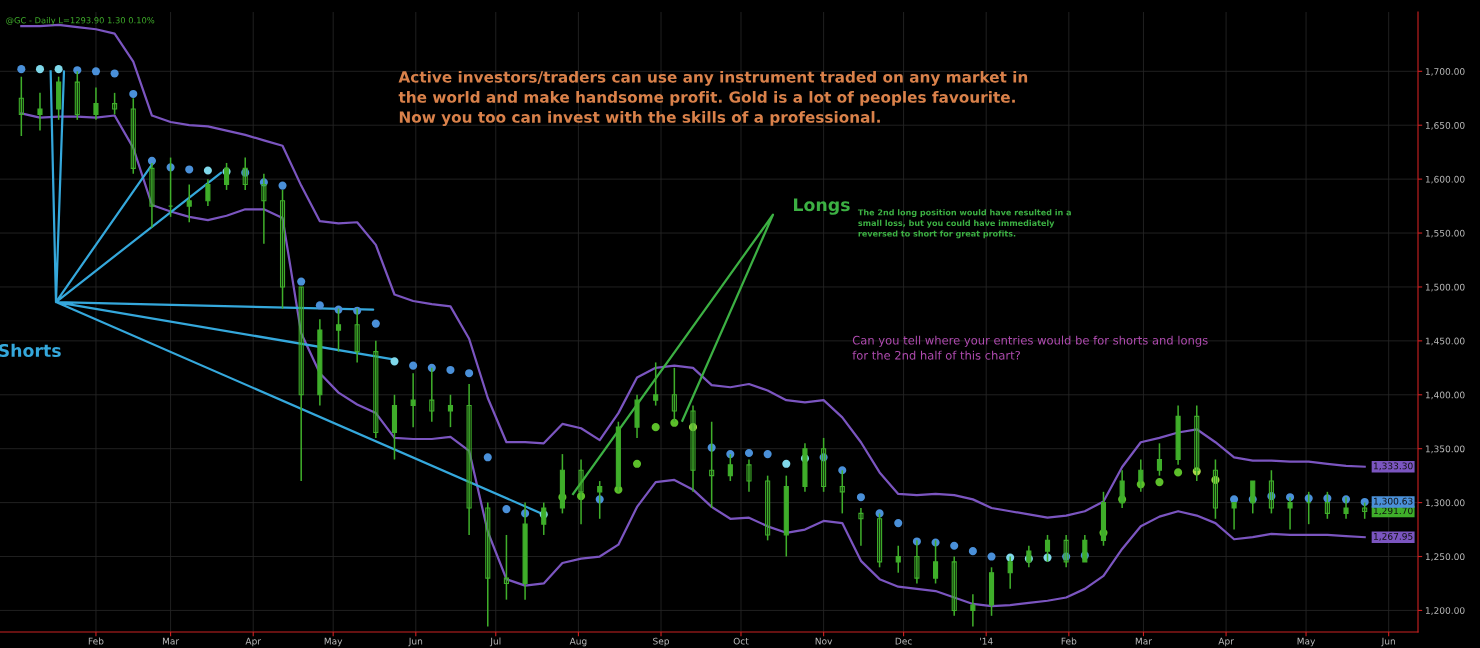 The image size is (1480, 648). Describe the element at coordinates (1393, 536) in the screenshot. I see `data-label: 1,267.95` at that location.